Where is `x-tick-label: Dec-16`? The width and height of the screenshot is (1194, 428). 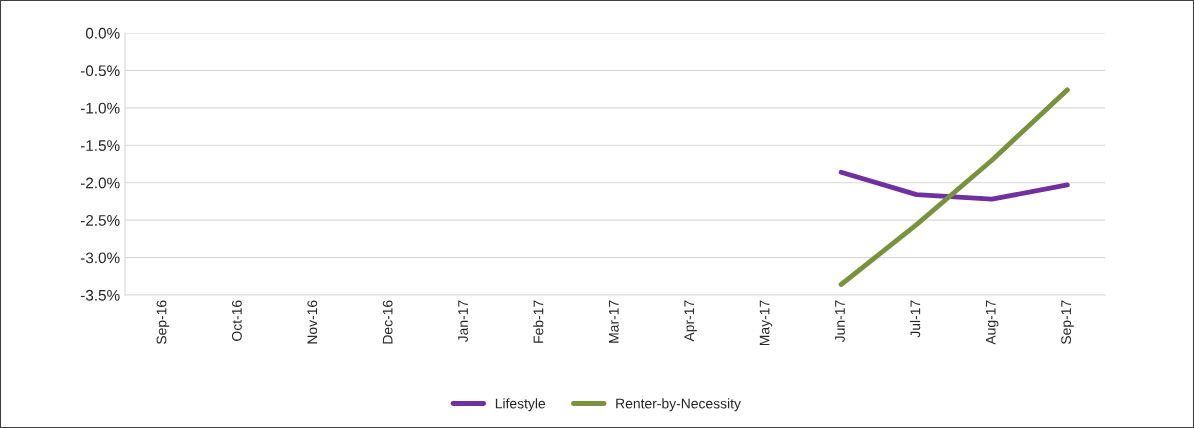 x-tick-label: Dec-16 is located at coordinates (387, 322).